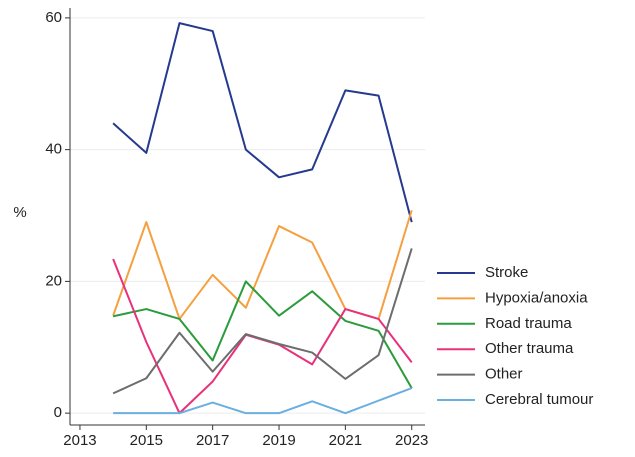  Describe the element at coordinates (53, 149) in the screenshot. I see `y-tick-label: 40` at that location.